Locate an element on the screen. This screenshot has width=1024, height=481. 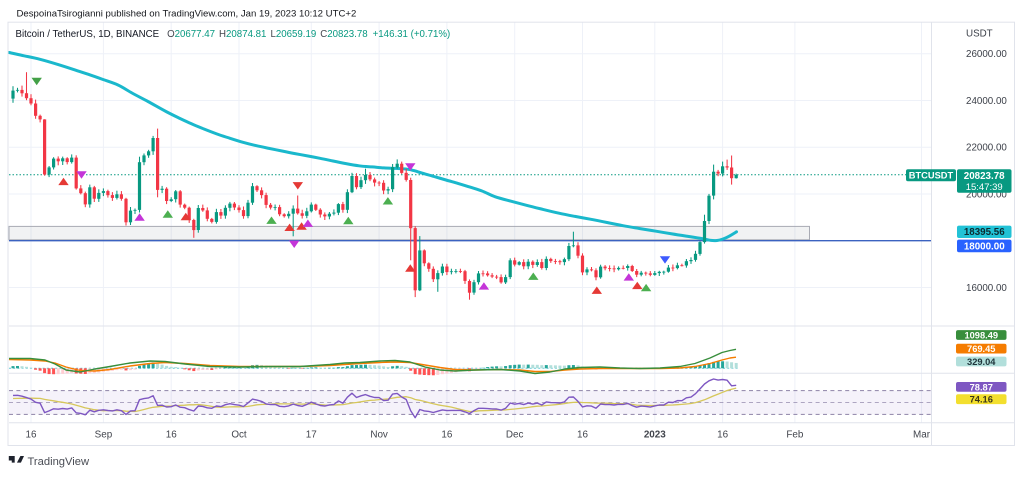
svg-text: 17 is located at coordinates (311, 434).